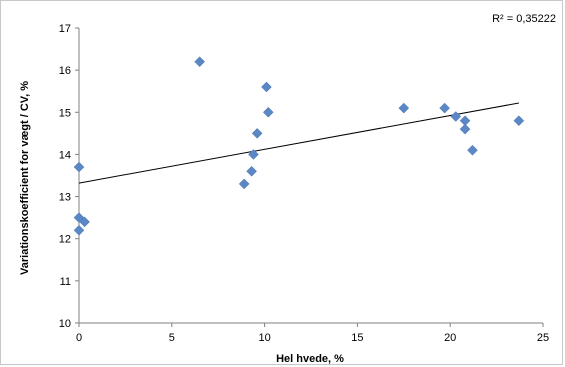 This screenshot has height=367, width=565. Describe the element at coordinates (65, 240) in the screenshot. I see `y-tick-label: 12` at that location.